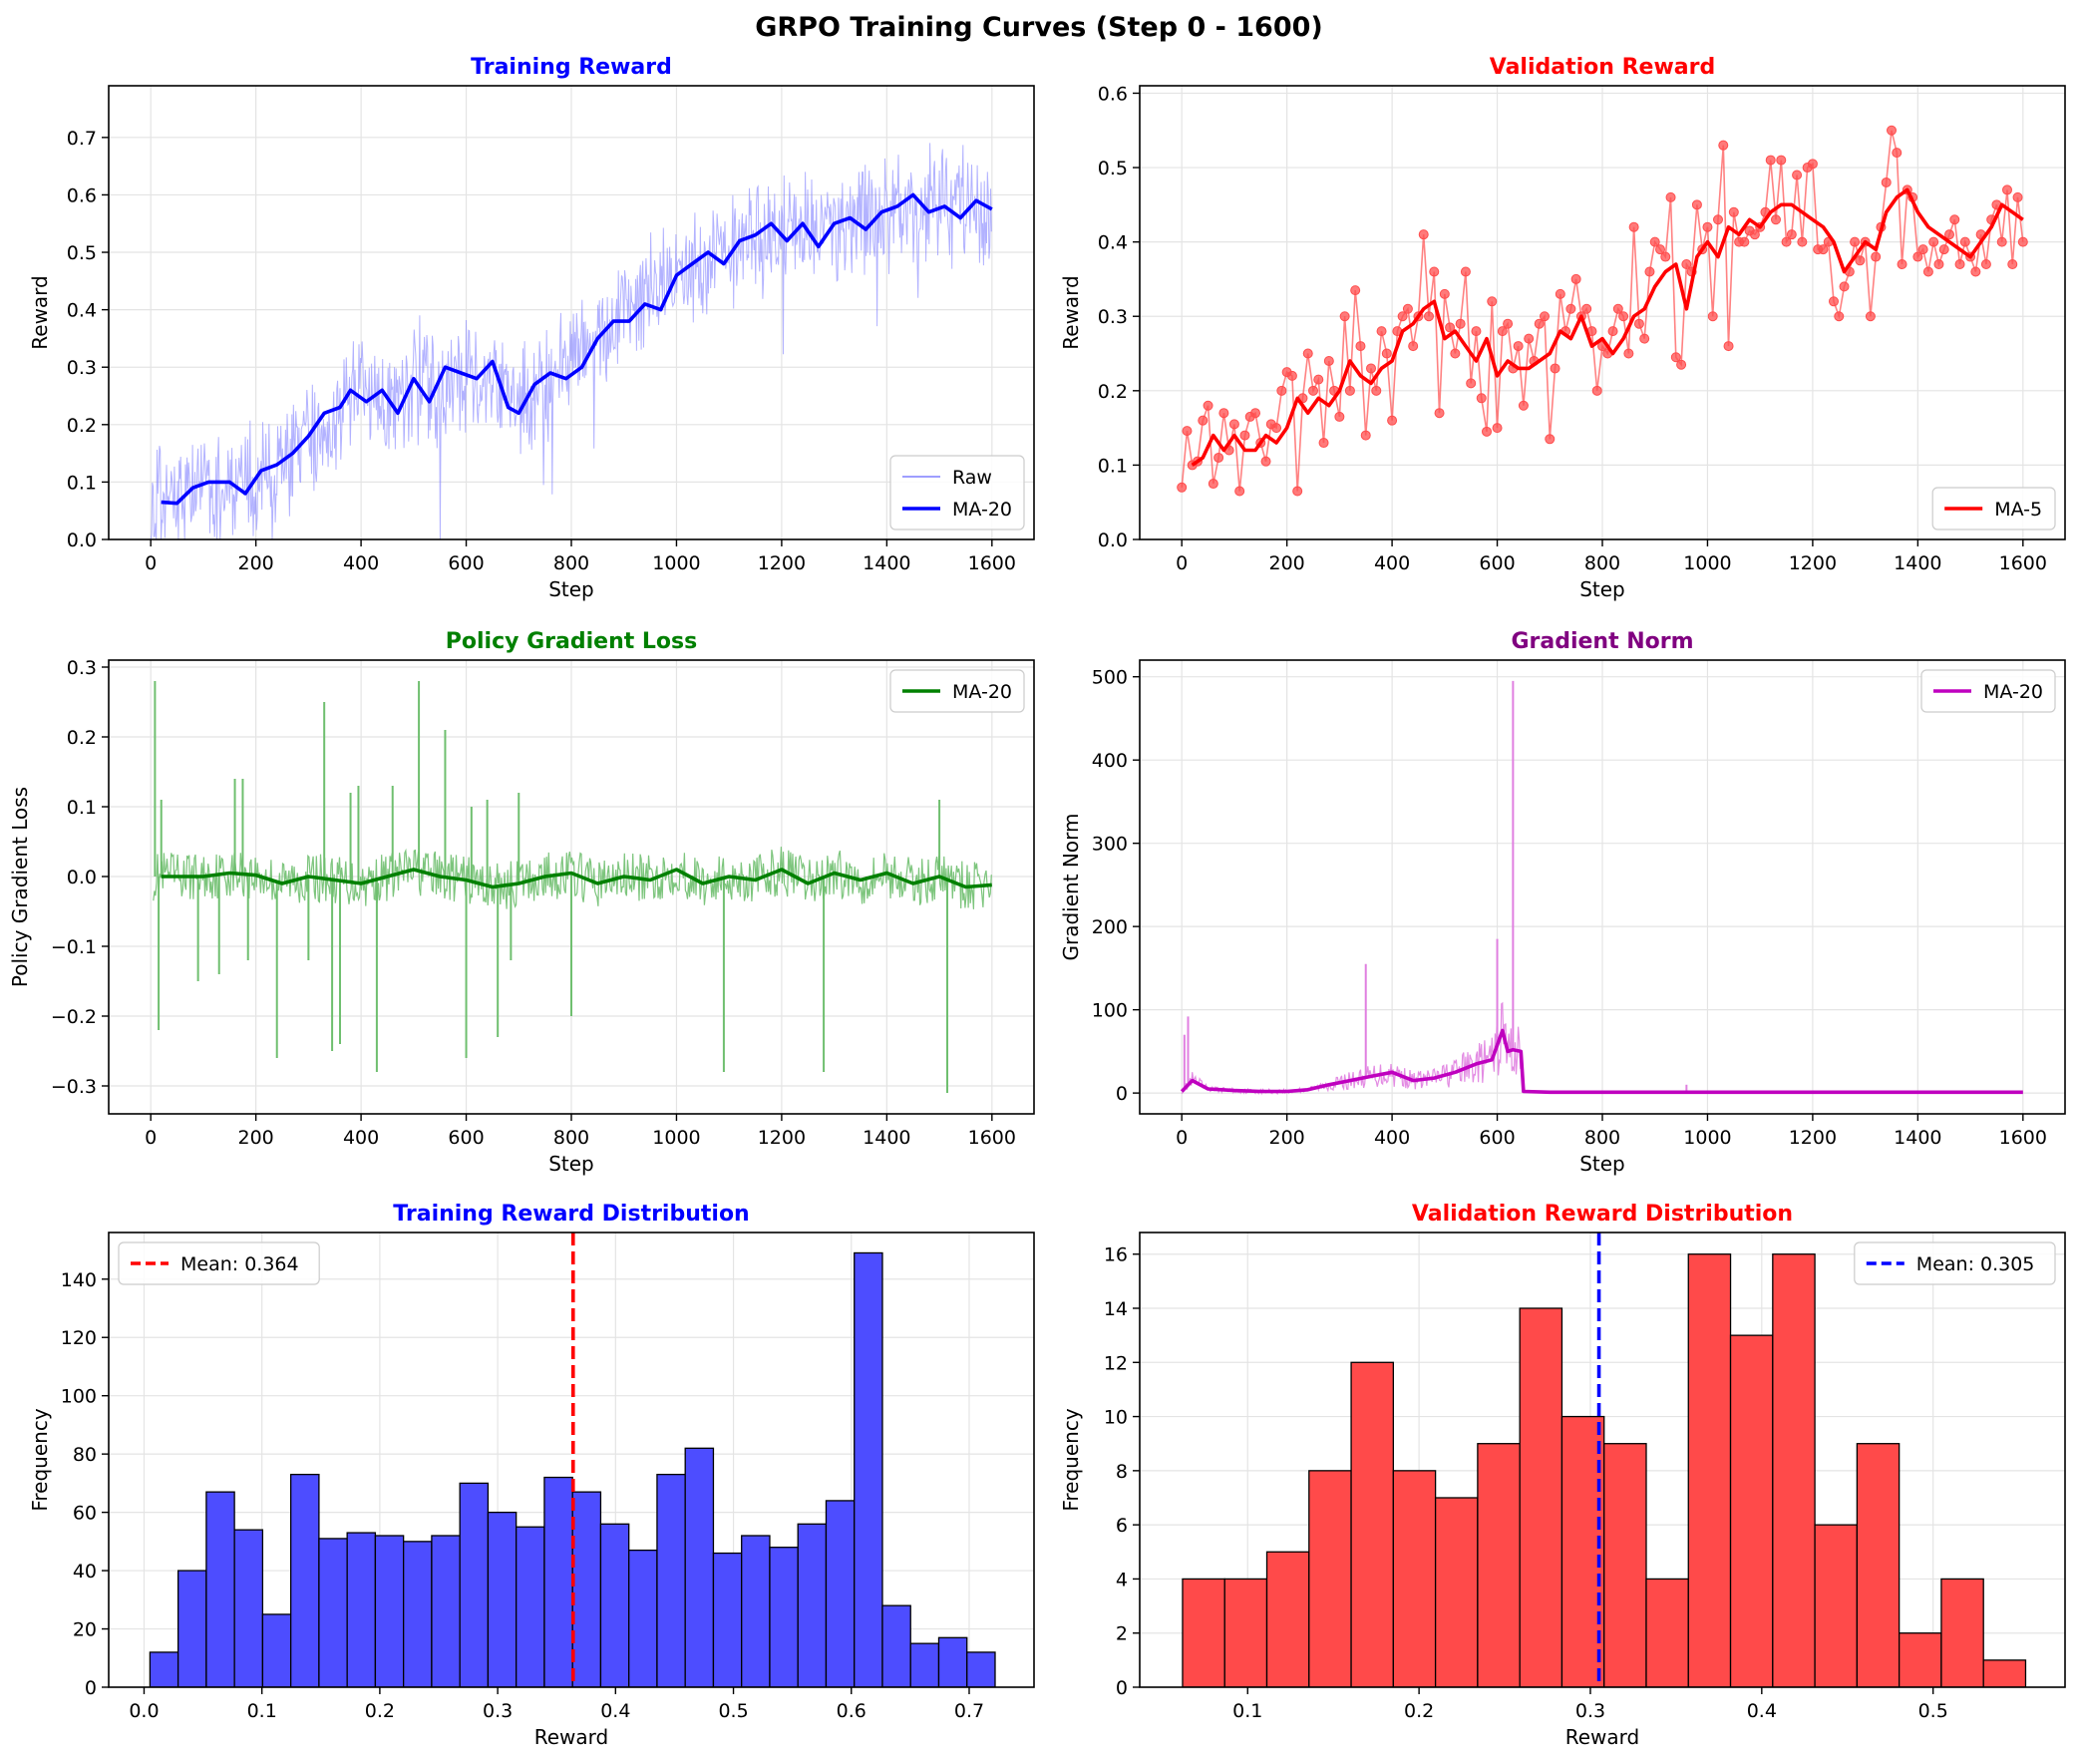 This screenshot has height=1764, width=2078. What do you see at coordinates (615, 1711) in the screenshot?
I see `x-tick-label: 0.4` at bounding box center [615, 1711].